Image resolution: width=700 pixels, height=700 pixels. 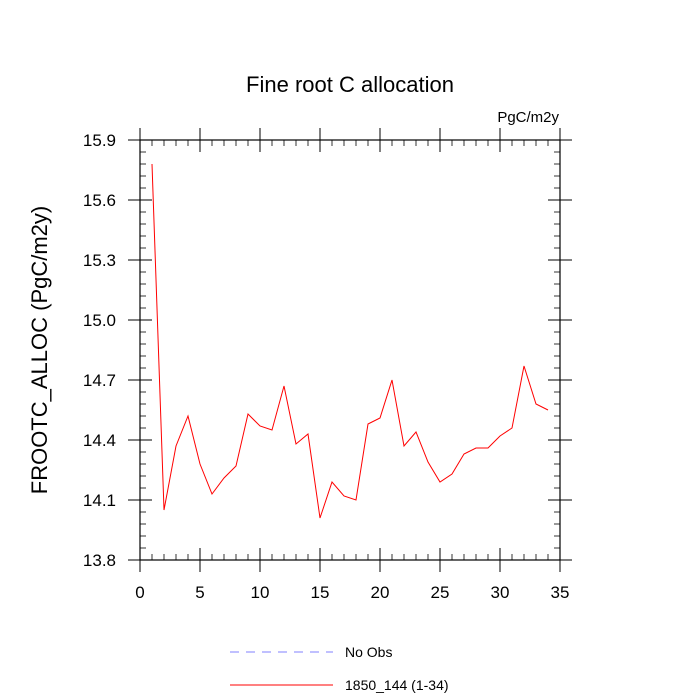 I want to click on y-tick-label: 15.0, so click(x=99, y=320).